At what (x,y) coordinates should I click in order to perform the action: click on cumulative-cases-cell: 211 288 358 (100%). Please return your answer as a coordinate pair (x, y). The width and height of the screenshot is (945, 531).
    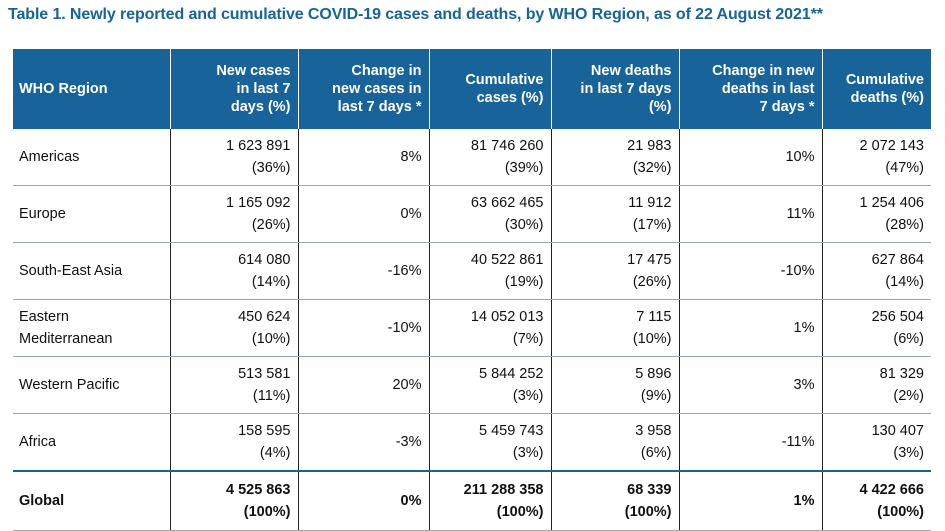
    Looking at the image, I should click on (490, 500).